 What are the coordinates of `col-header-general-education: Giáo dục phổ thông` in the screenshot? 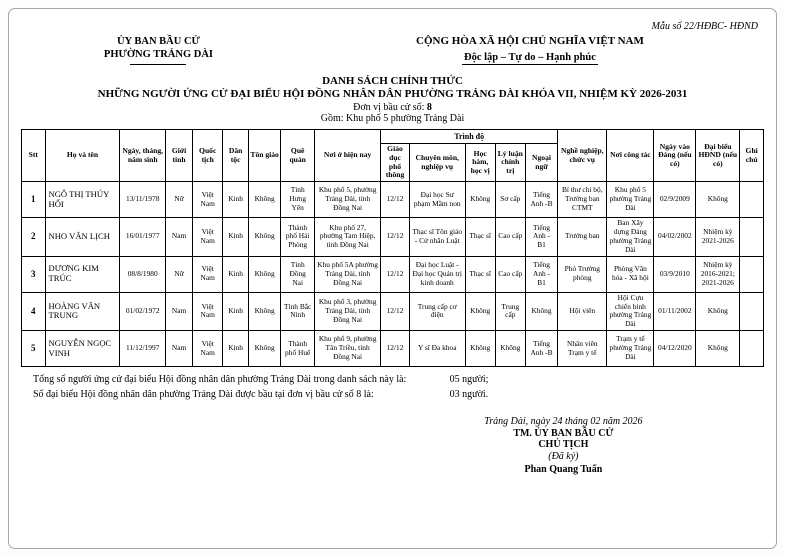 It's located at (395, 163).